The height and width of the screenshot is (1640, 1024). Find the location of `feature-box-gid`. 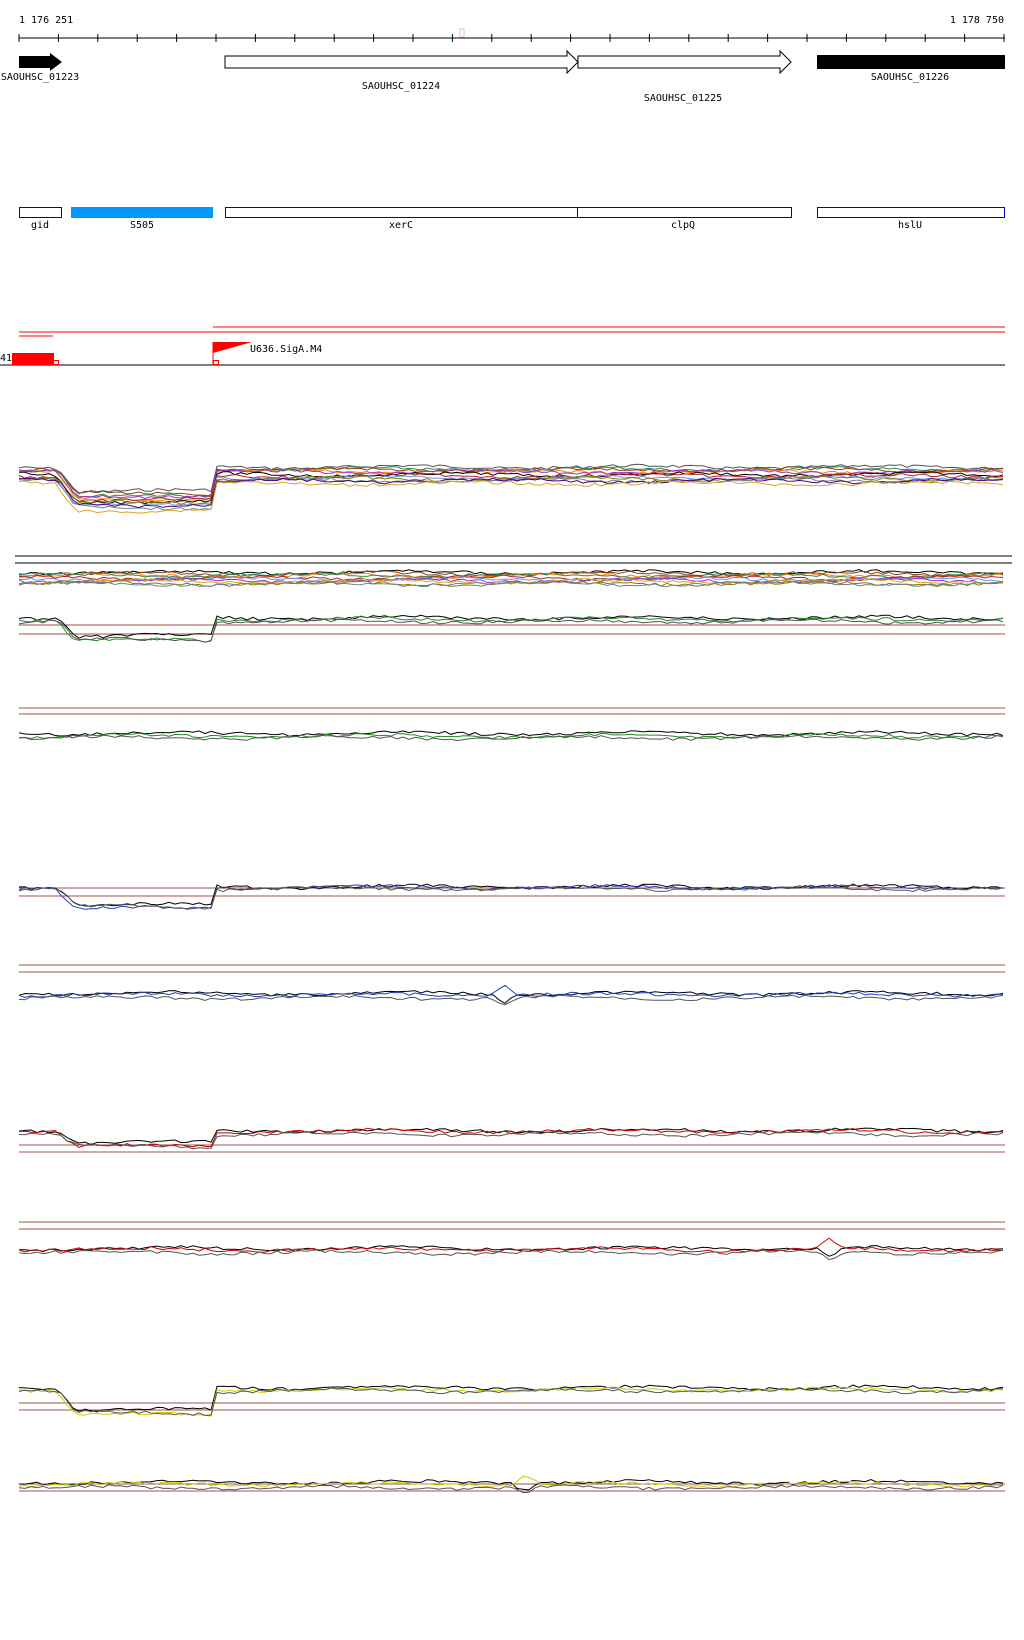

feature-box-gid is located at coordinates (40, 212).